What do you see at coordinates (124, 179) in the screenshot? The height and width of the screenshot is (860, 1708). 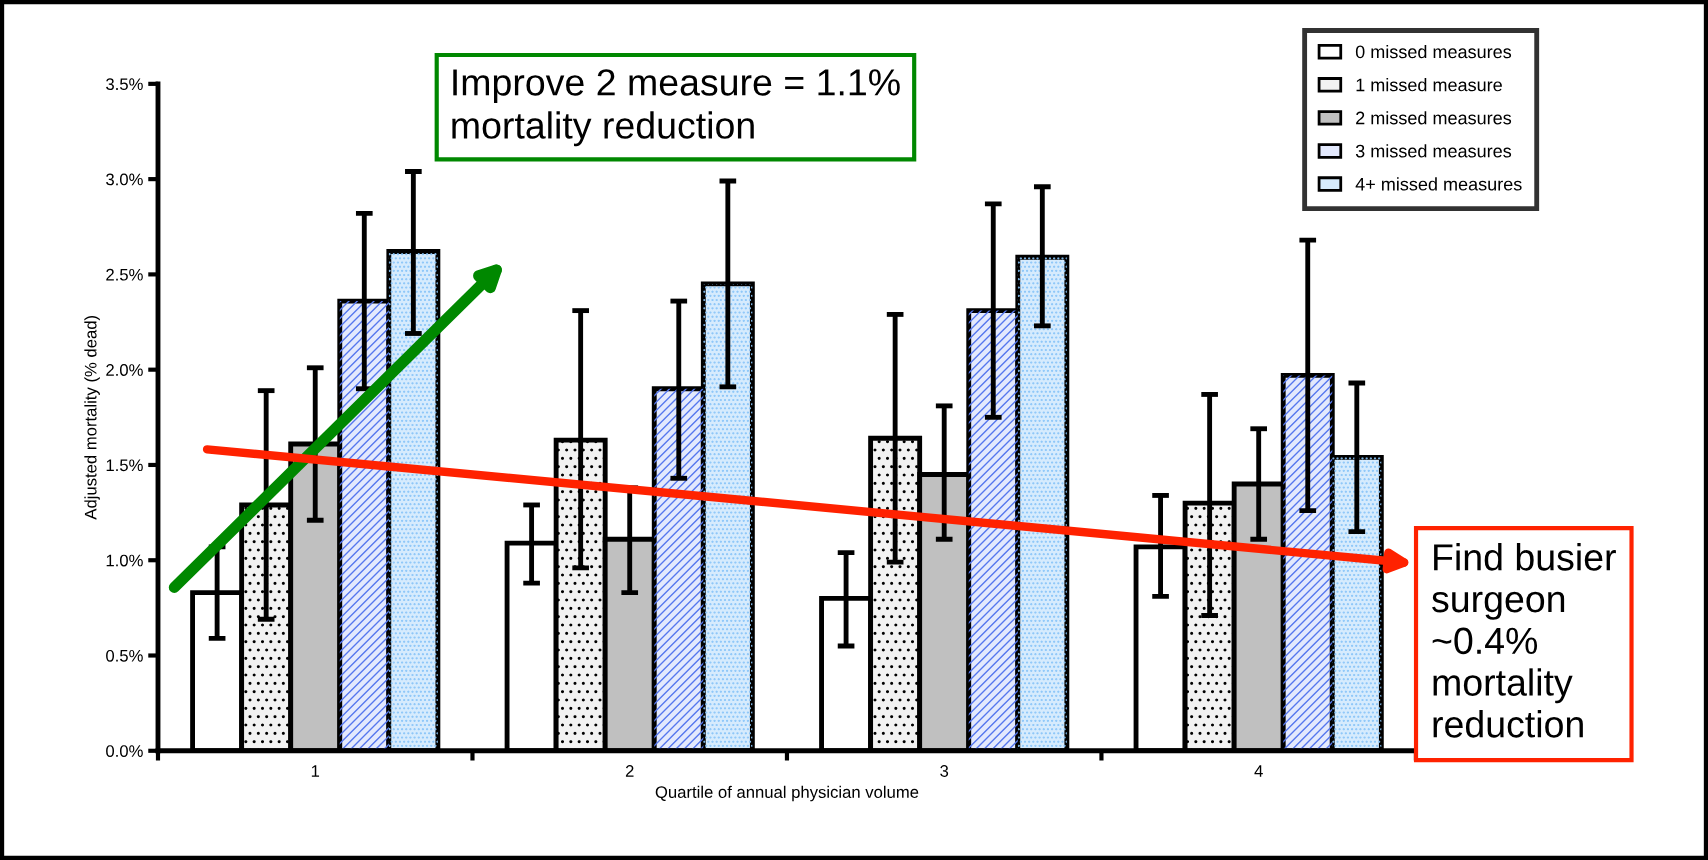 I see `y-tick-label: 3.0%` at bounding box center [124, 179].